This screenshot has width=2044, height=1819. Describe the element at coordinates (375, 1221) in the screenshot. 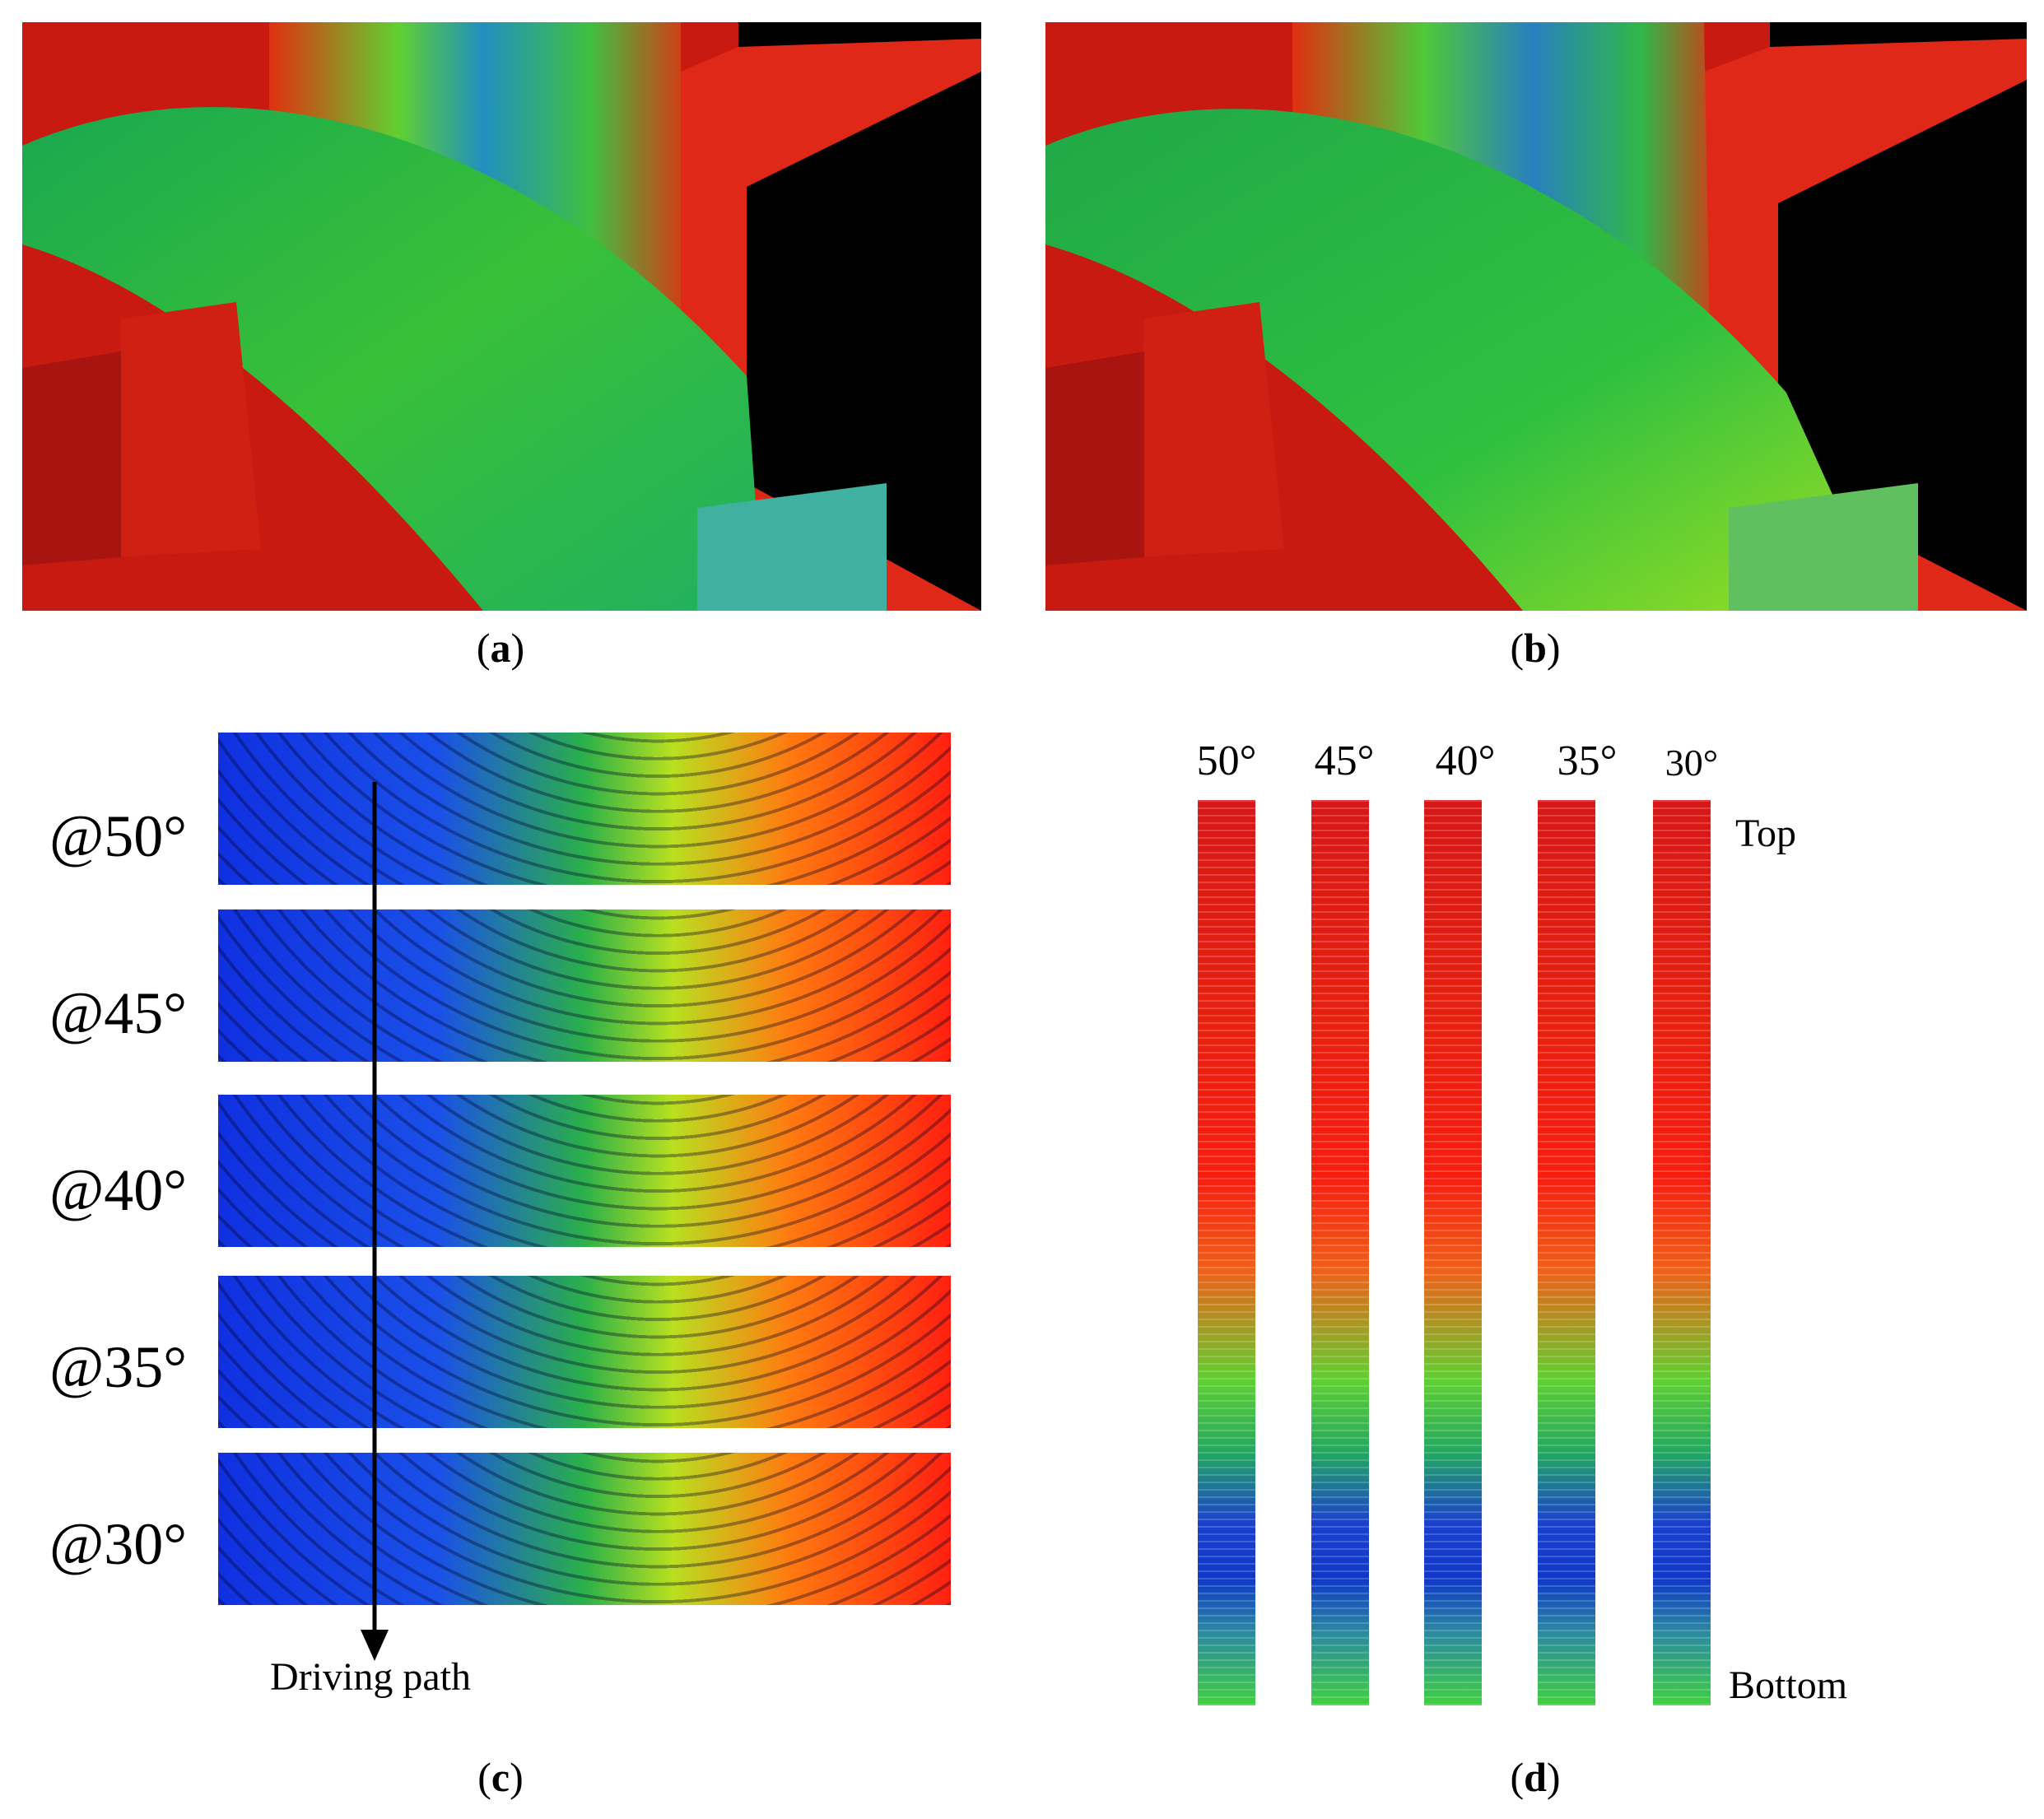

I see `driving-path-arrow` at that location.